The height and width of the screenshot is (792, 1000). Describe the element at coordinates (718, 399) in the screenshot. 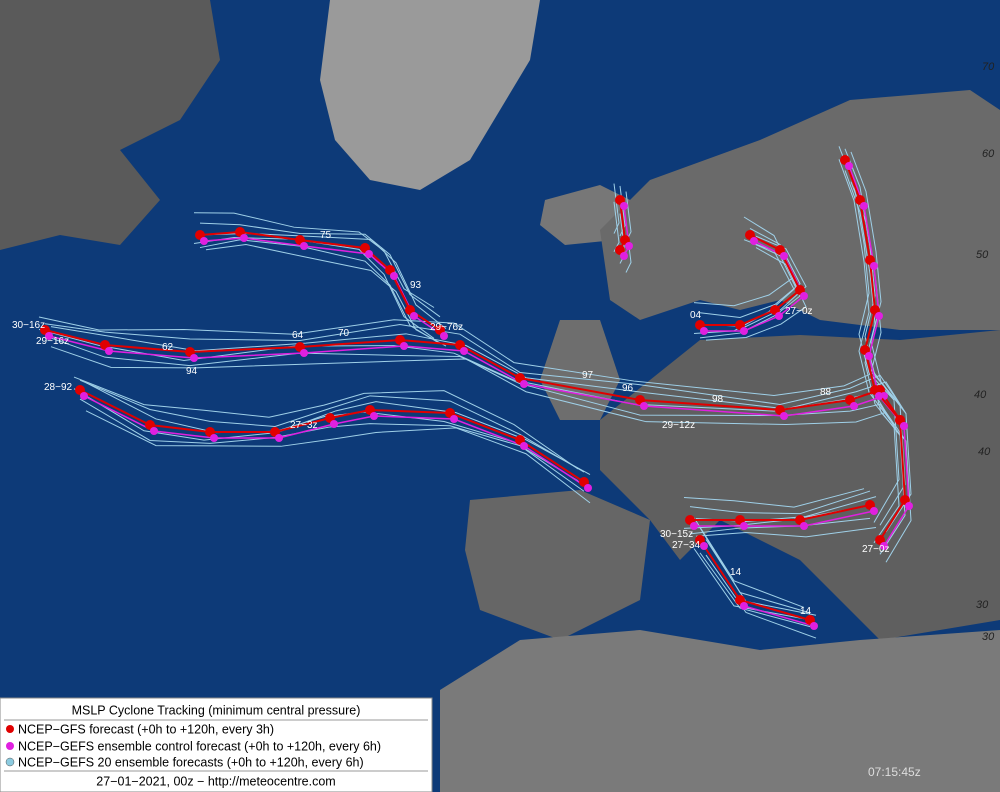

I see `track-label: 98` at that location.